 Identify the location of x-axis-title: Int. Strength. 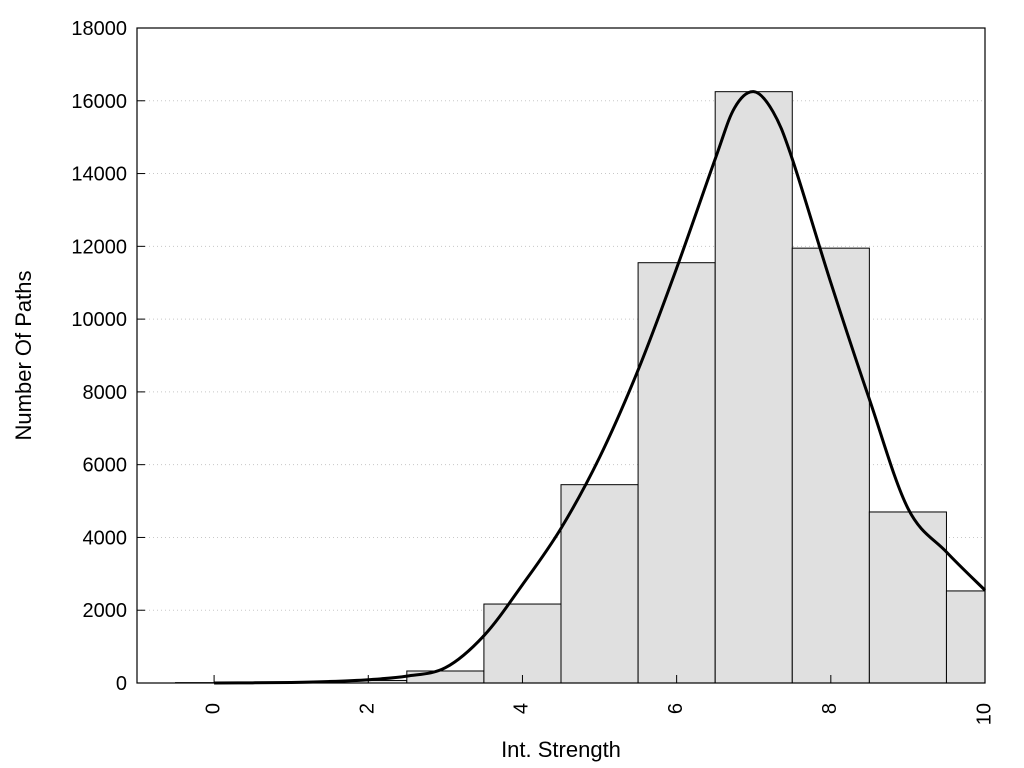
(561, 749).